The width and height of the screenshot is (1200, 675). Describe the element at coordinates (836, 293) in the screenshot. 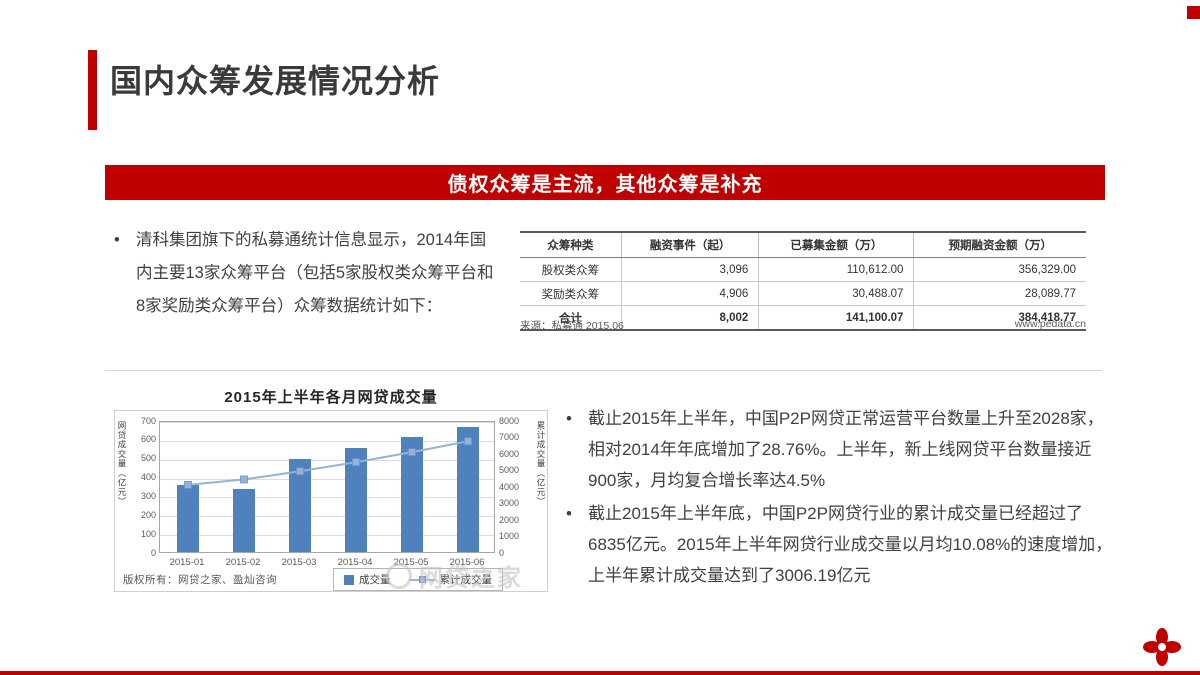

I see `table-cell: 30,488.07` at that location.